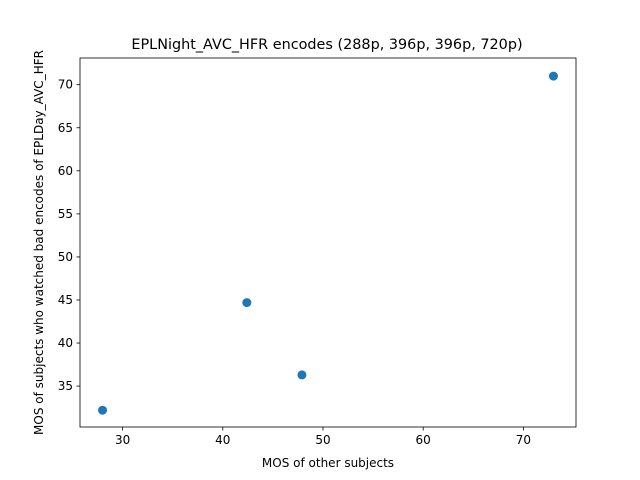  I want to click on y-tick-label: 45, so click(65, 300).